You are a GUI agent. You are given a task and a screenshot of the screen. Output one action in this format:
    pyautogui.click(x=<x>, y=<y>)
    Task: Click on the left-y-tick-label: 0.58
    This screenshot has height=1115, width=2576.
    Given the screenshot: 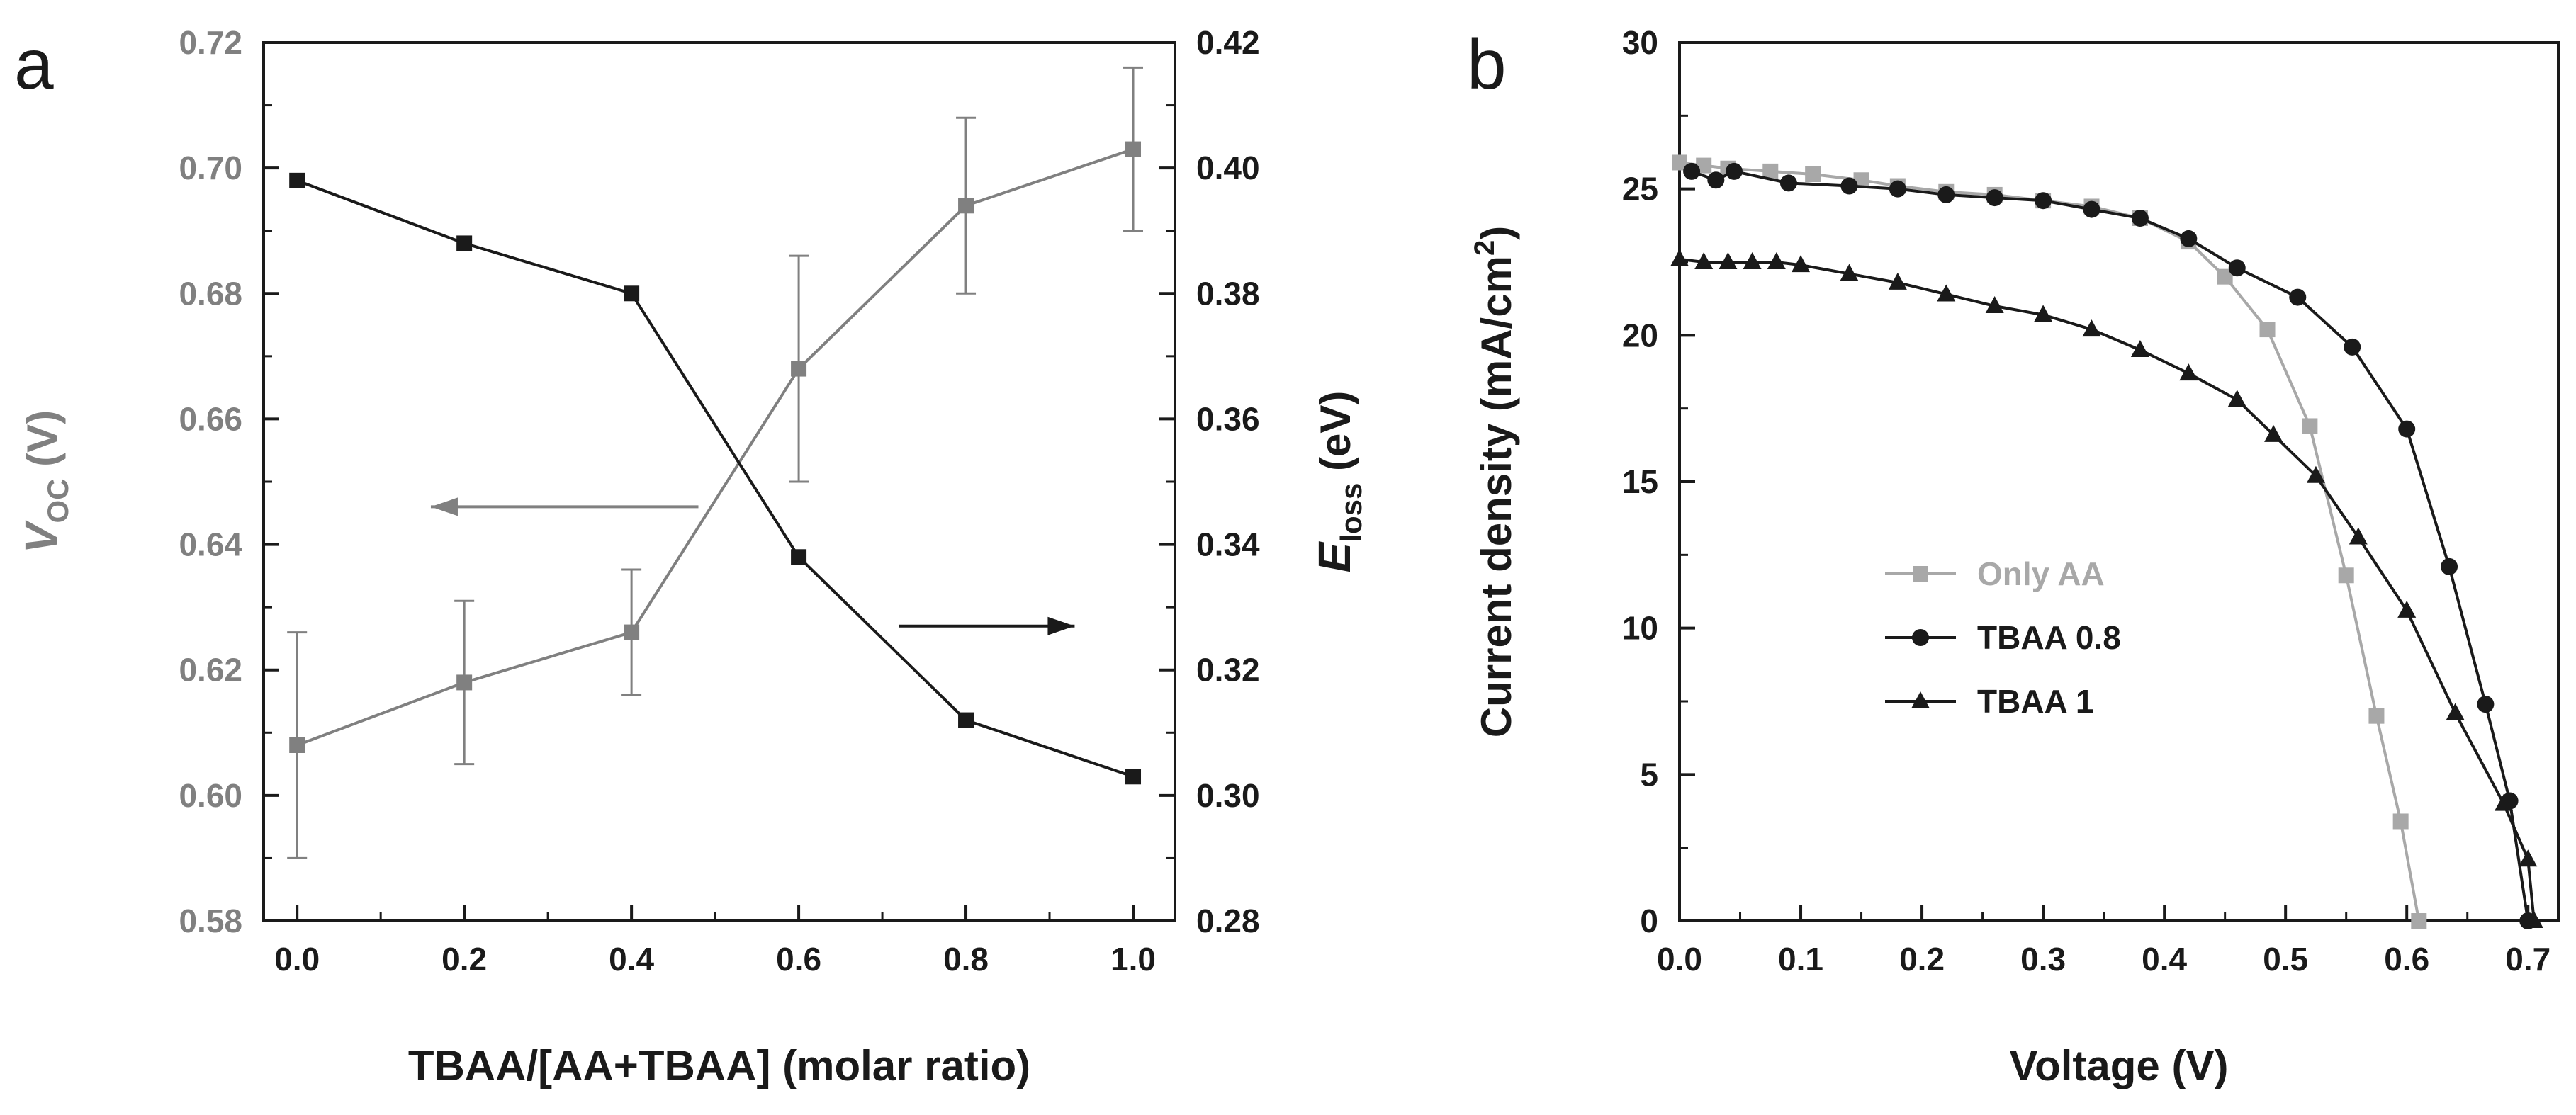 What is the action you would take?
    pyautogui.click(x=210, y=920)
    